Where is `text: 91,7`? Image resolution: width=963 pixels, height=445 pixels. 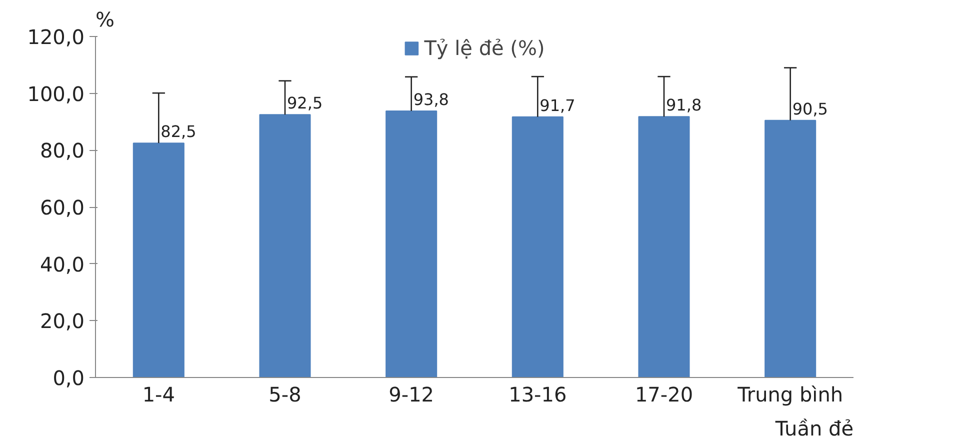 text: 91,7 is located at coordinates (558, 105).